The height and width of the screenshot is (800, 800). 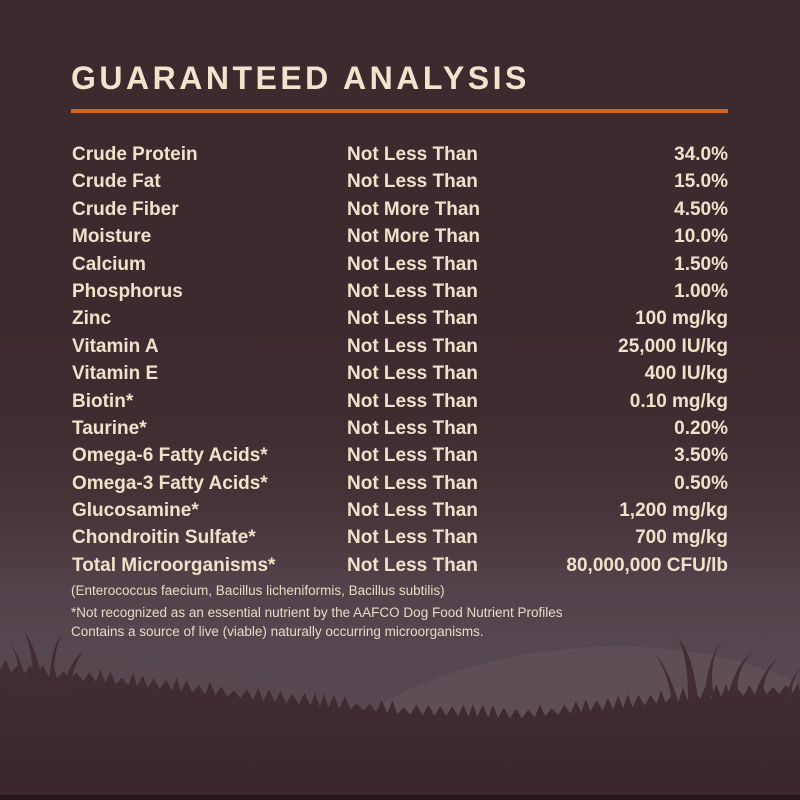 I want to click on nutrient-name: Phosphorus, so click(x=127, y=291).